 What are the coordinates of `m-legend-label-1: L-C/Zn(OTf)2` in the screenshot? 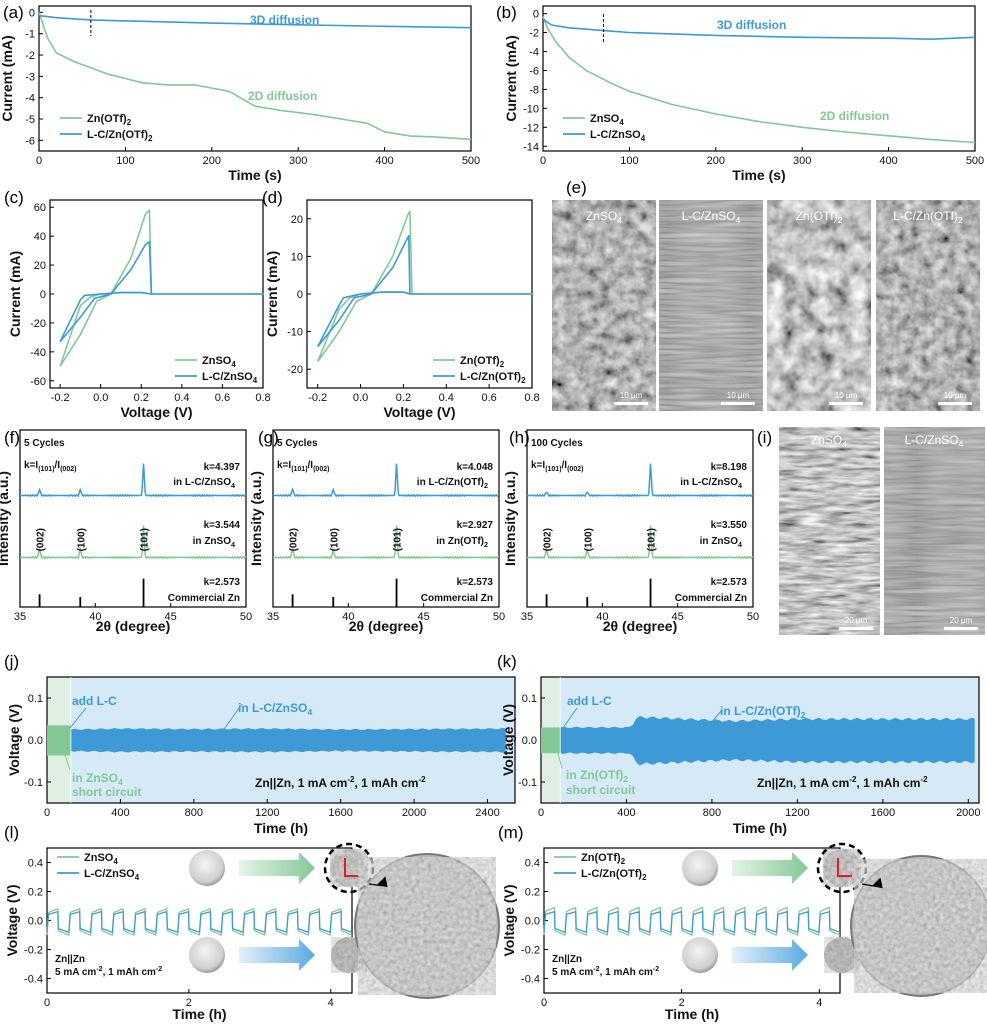 It's located at (614, 875).